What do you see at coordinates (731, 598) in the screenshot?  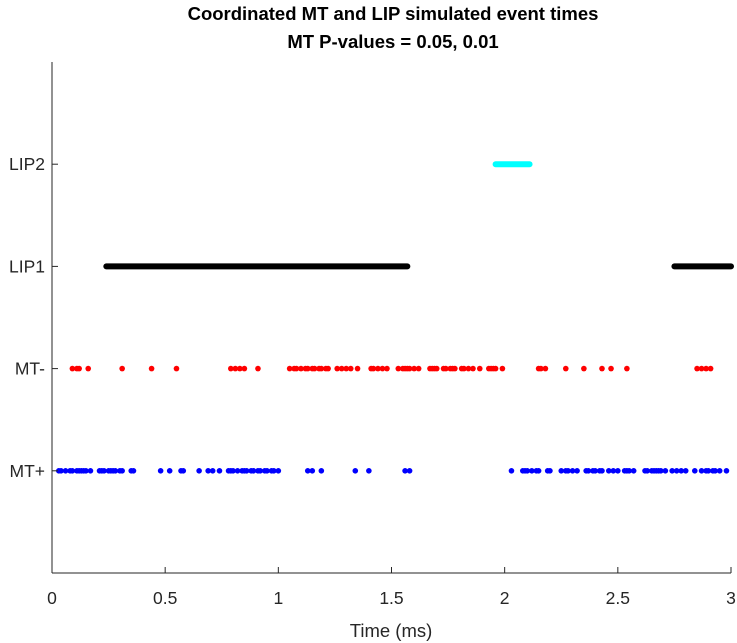 I see `x-tick-label: 3` at bounding box center [731, 598].